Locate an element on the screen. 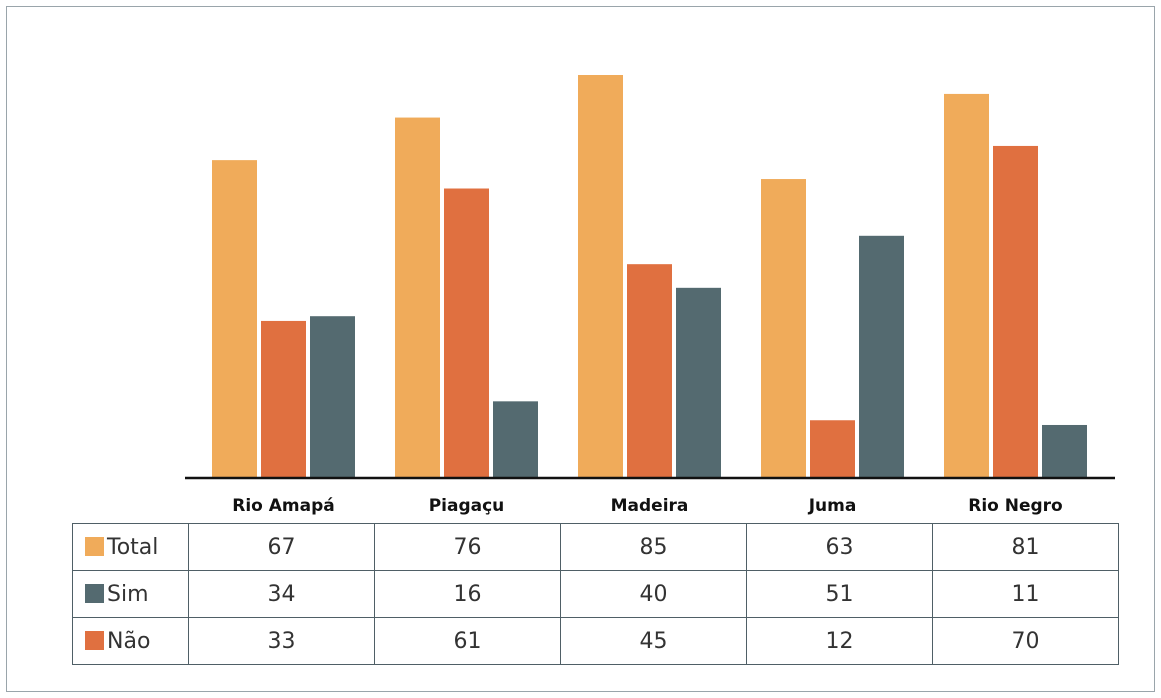 This screenshot has height=698, width=1161. table-cell-sim-juma: 51 is located at coordinates (839, 594).